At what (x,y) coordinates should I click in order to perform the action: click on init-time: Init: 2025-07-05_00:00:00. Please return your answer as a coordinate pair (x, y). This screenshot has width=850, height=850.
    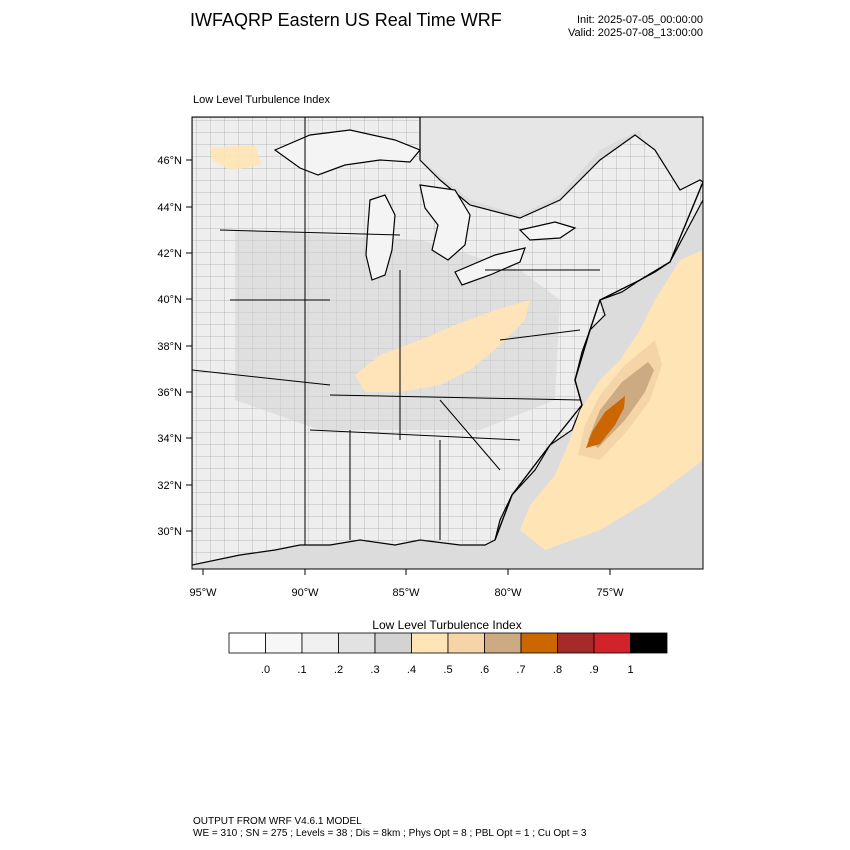
    Looking at the image, I should click on (640, 20).